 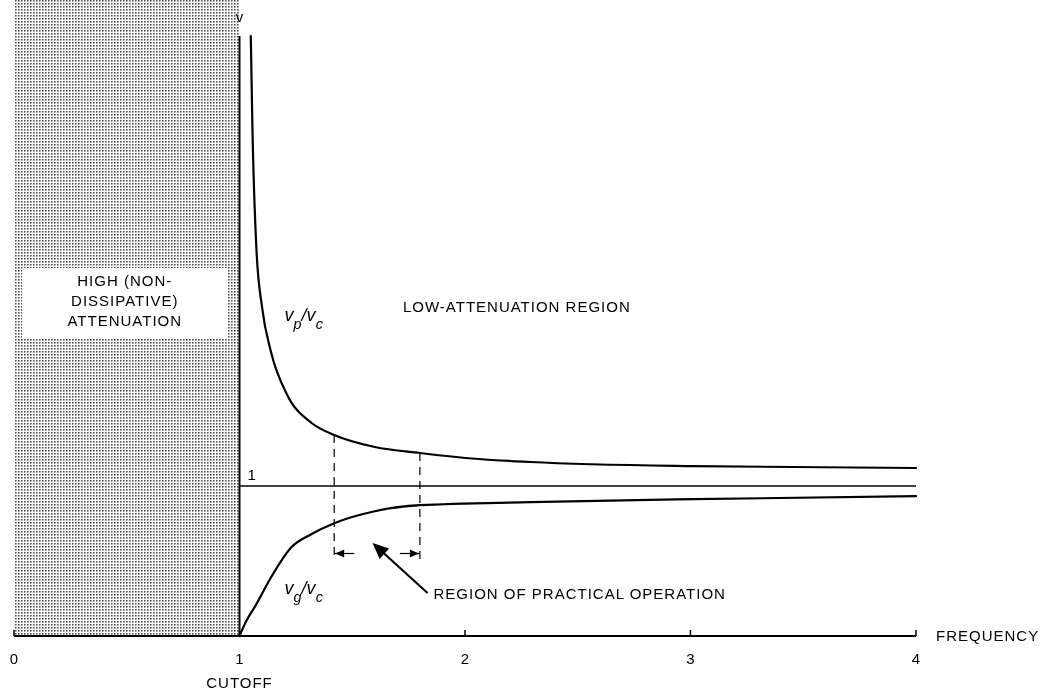 I want to click on x-tick-label: 1, so click(x=239, y=658).